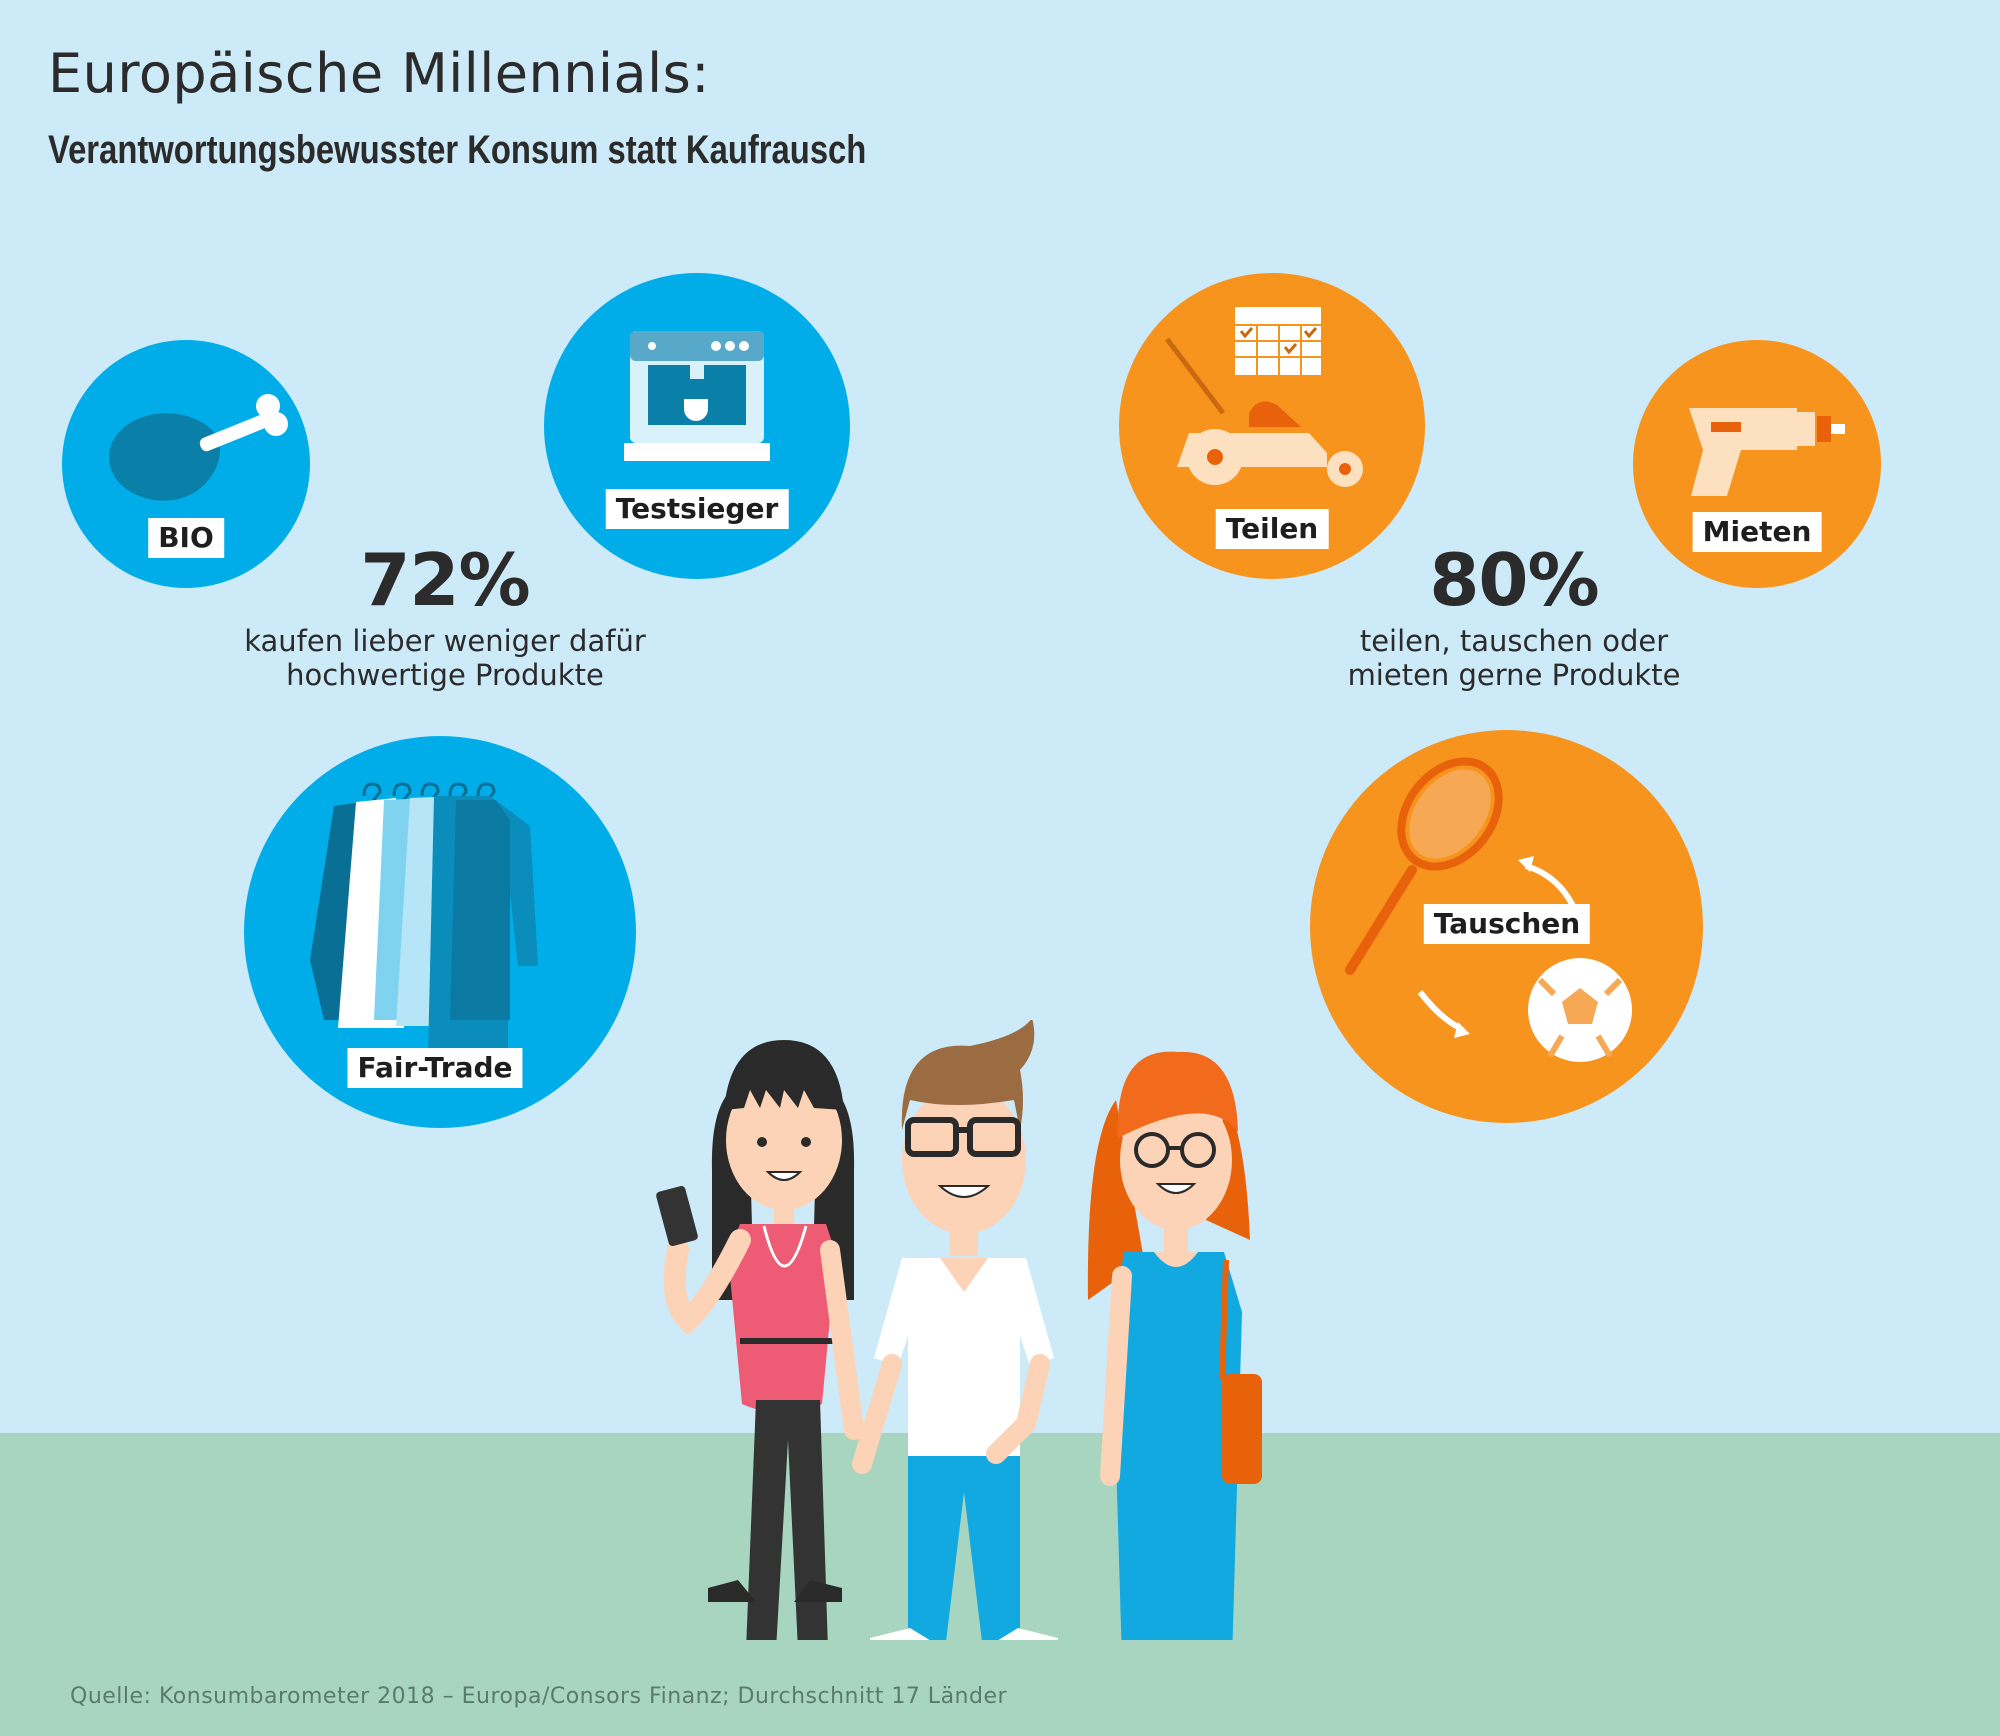 The image size is (2000, 1736). I want to click on drill-icon, so click(1767, 452).